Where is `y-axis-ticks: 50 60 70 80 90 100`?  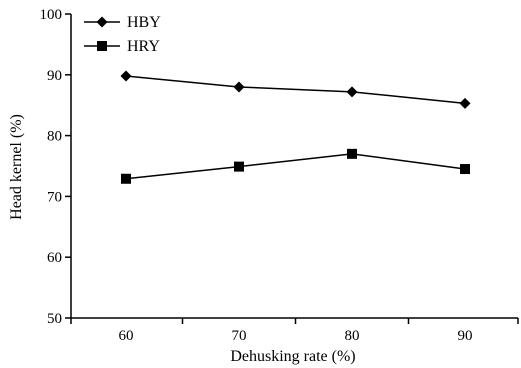 y-axis-ticks: 50 60 70 80 90 100 is located at coordinates (55, 167).